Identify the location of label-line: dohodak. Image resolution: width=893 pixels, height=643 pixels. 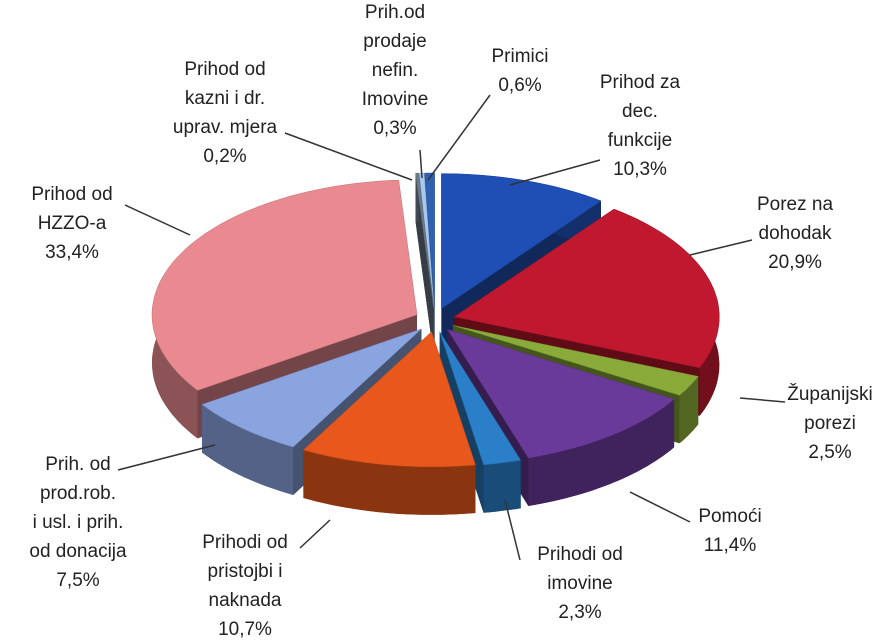
(795, 233).